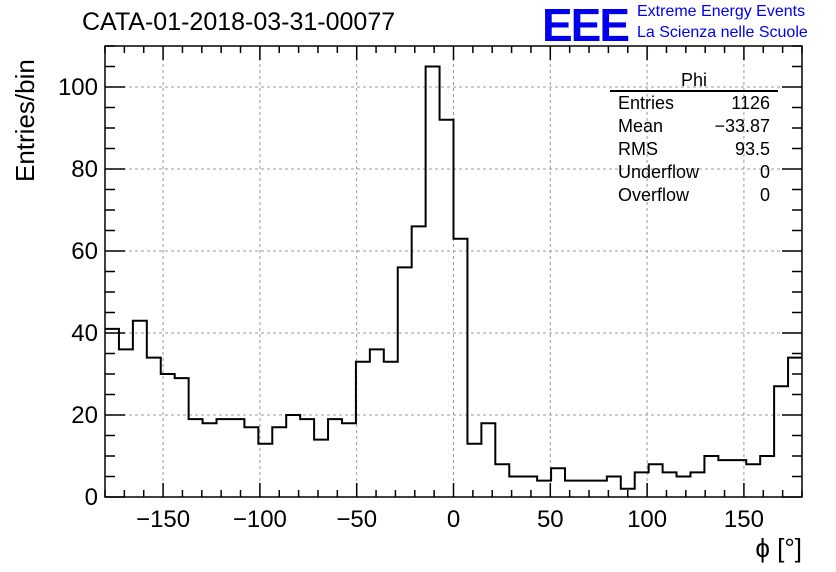 The image size is (836, 572). Describe the element at coordinates (694, 103) in the screenshot. I see `stats-row-entries: Entries 1126` at that location.